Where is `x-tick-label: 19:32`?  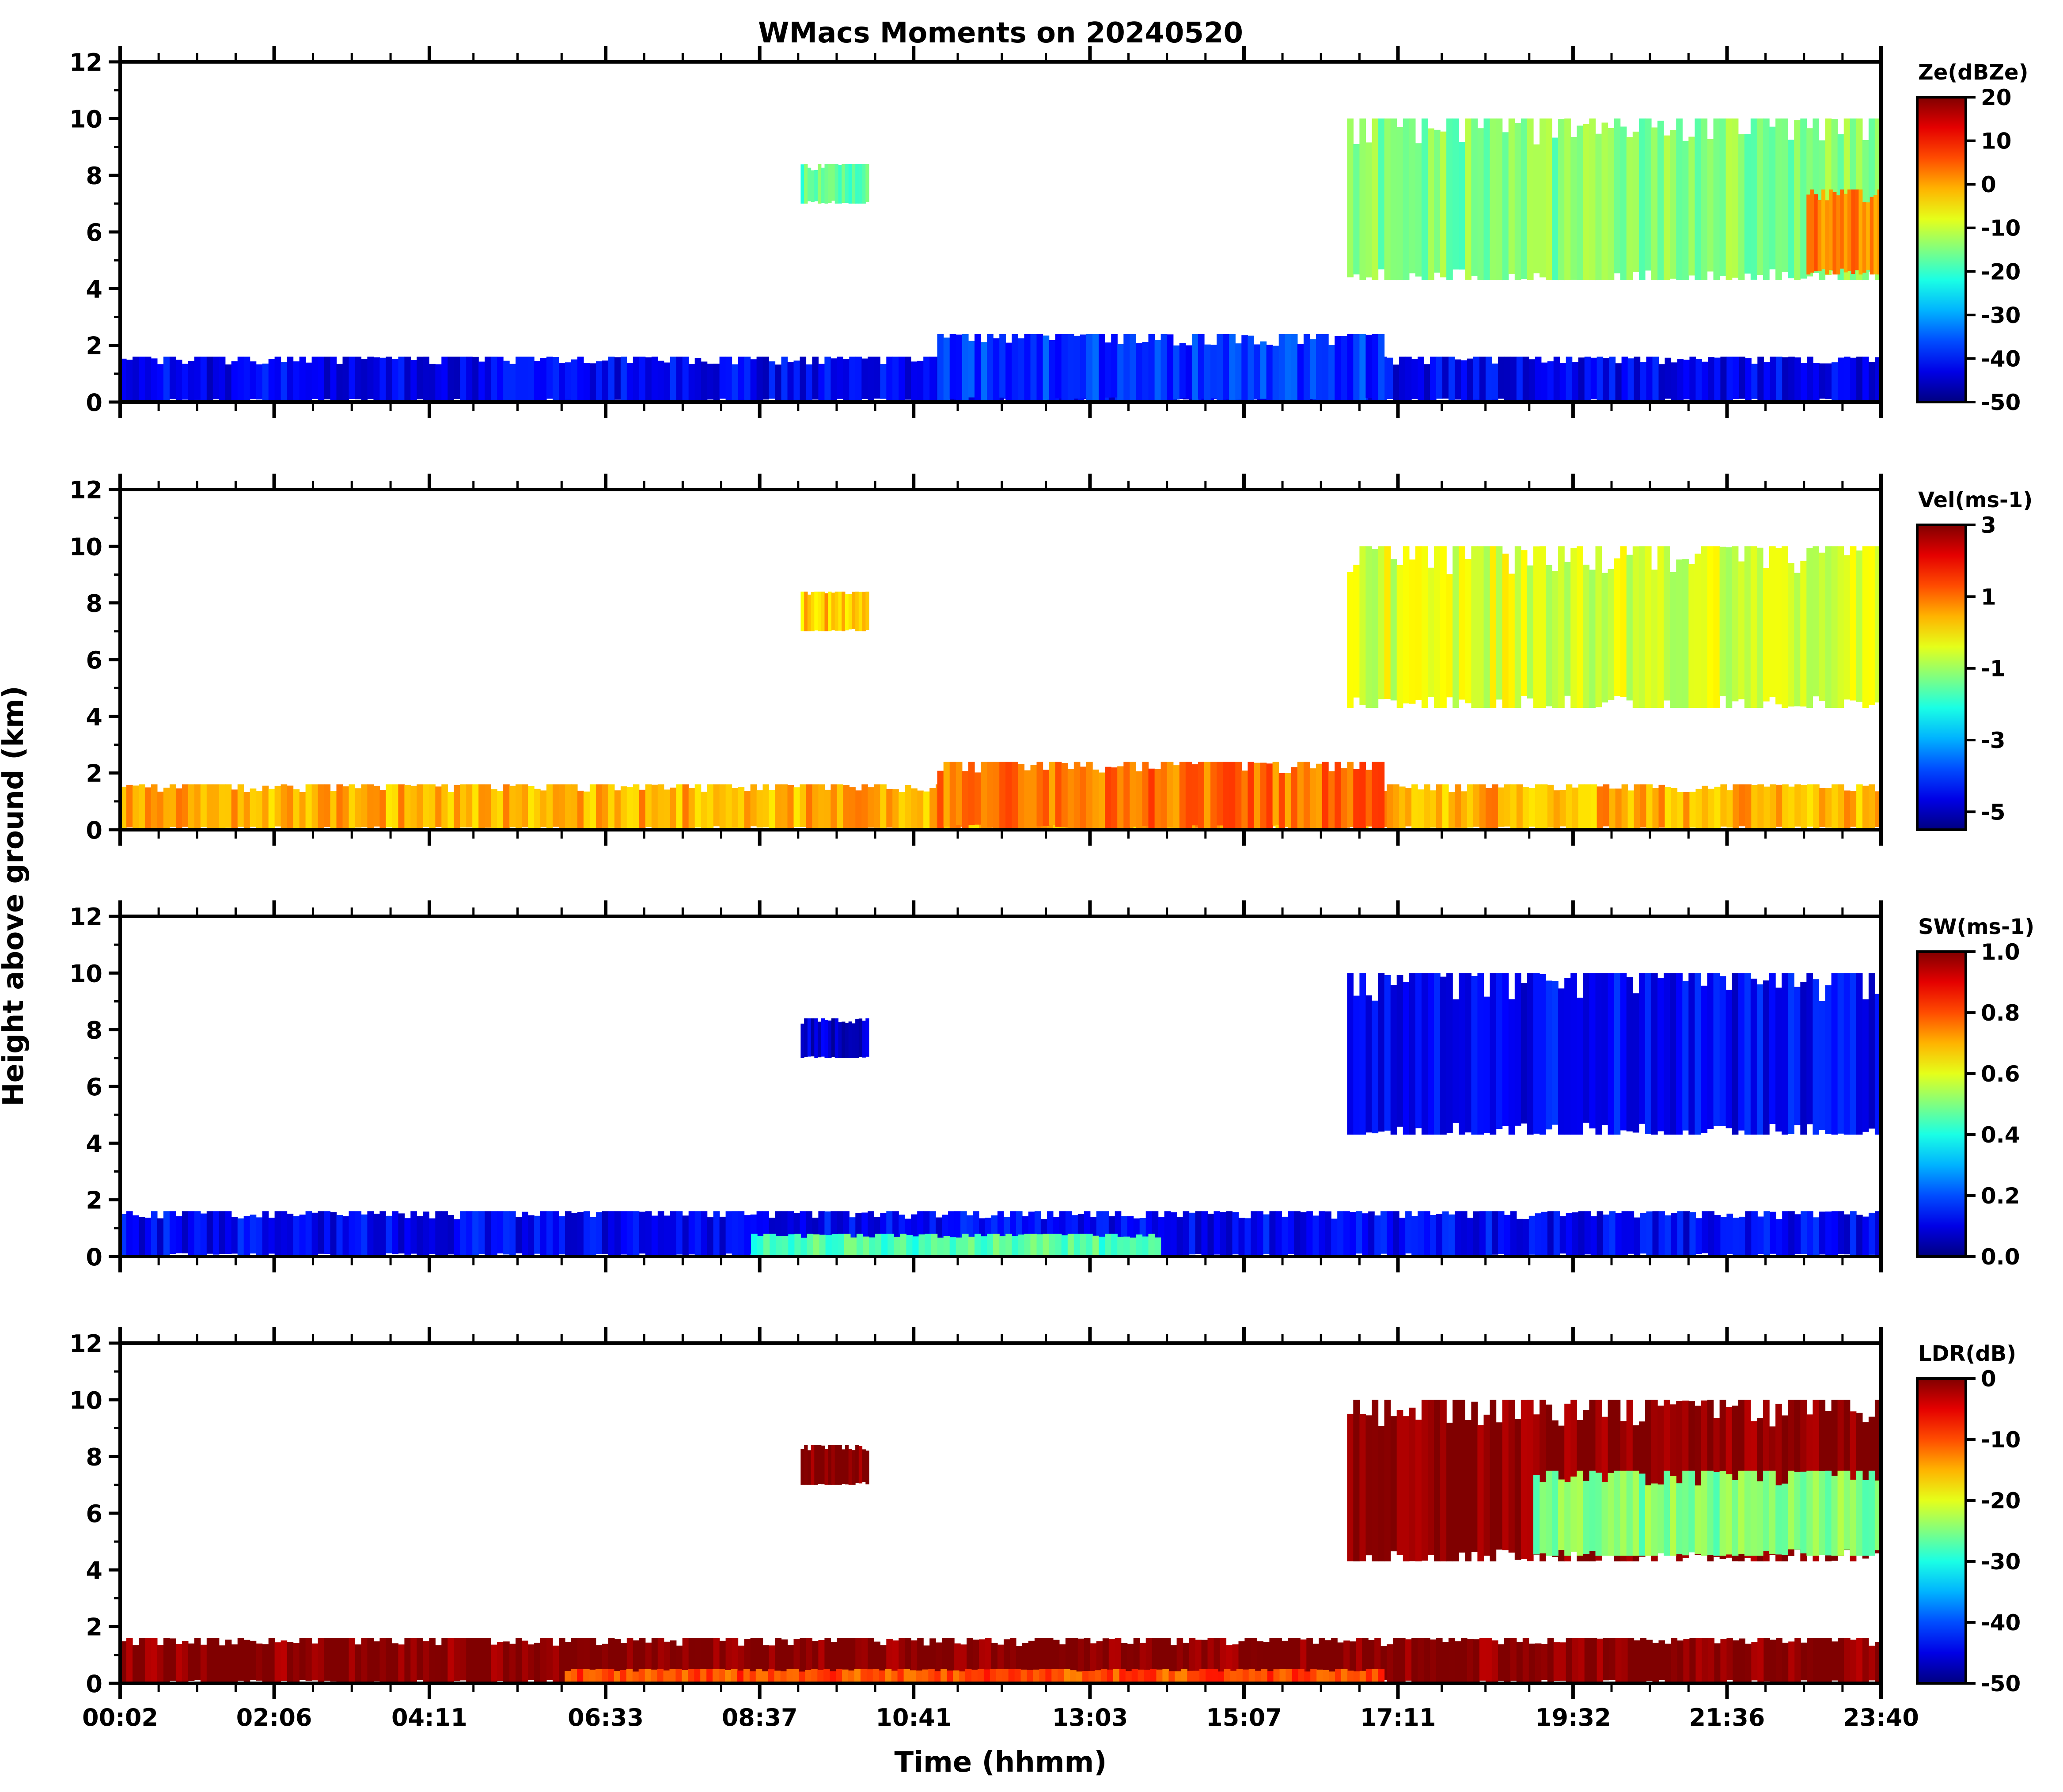 x-tick-label: 19:32 is located at coordinates (1573, 1717).